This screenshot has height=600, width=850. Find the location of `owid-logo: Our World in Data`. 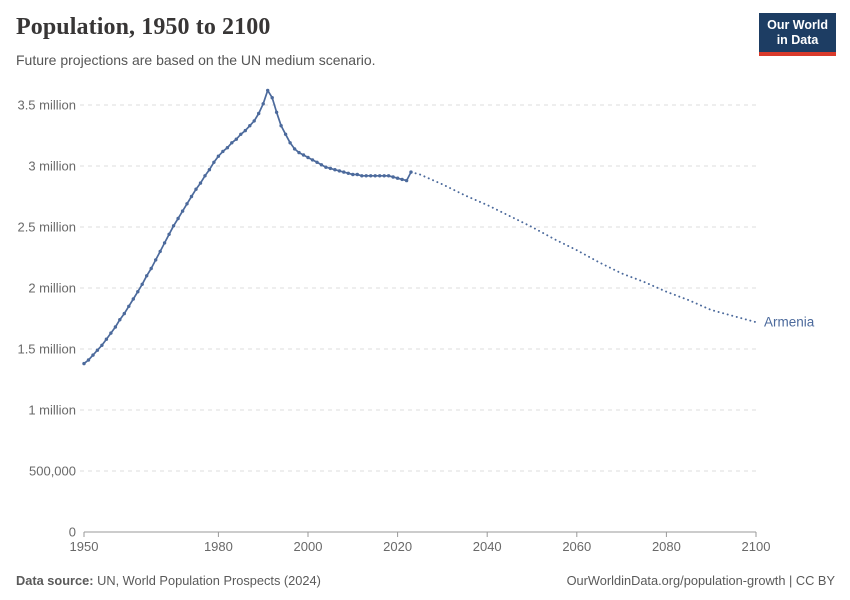

owid-logo: Our World in Data is located at coordinates (797, 34).